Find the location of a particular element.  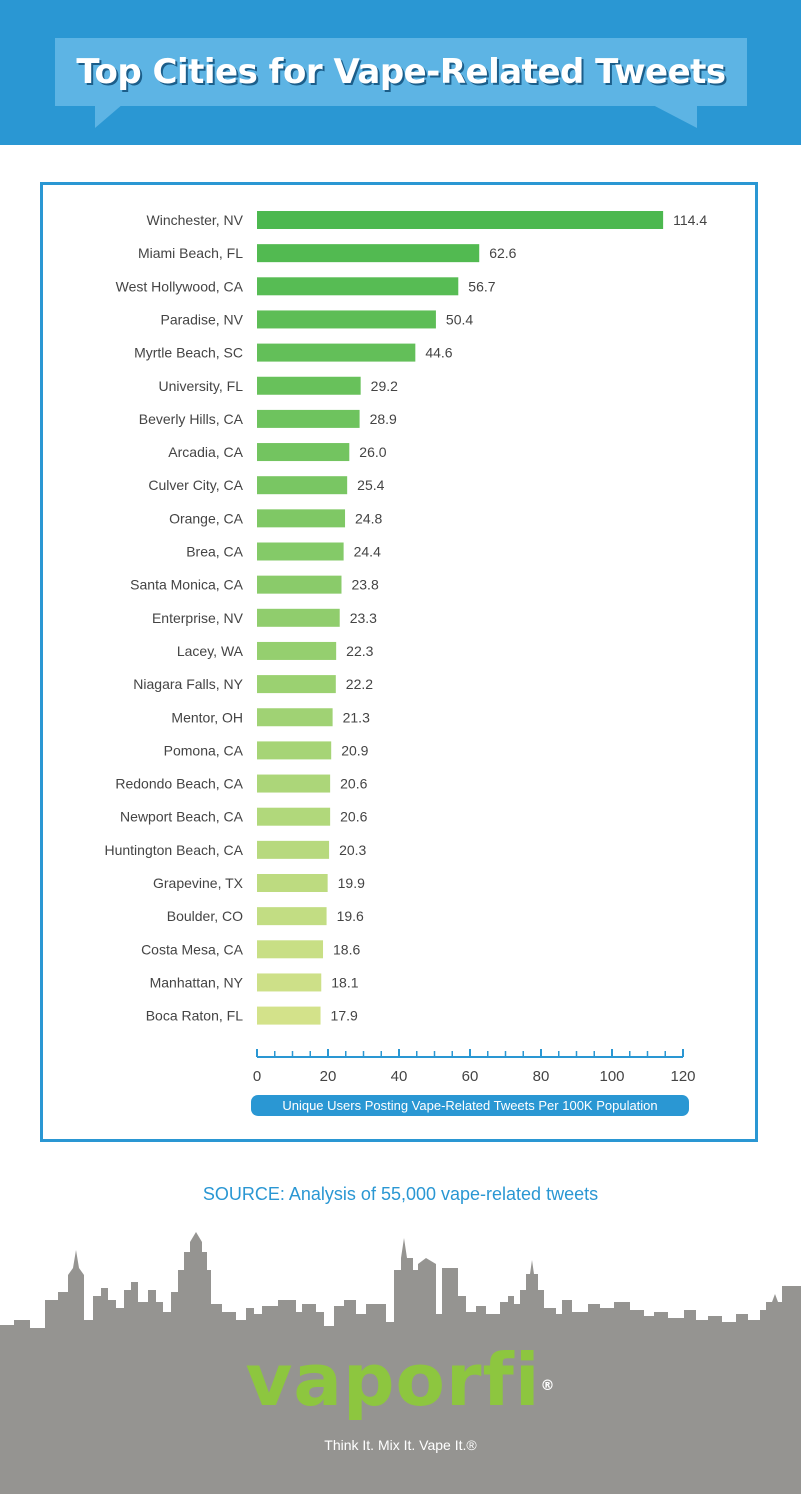

category-label: Pomona, CA is located at coordinates (204, 750).